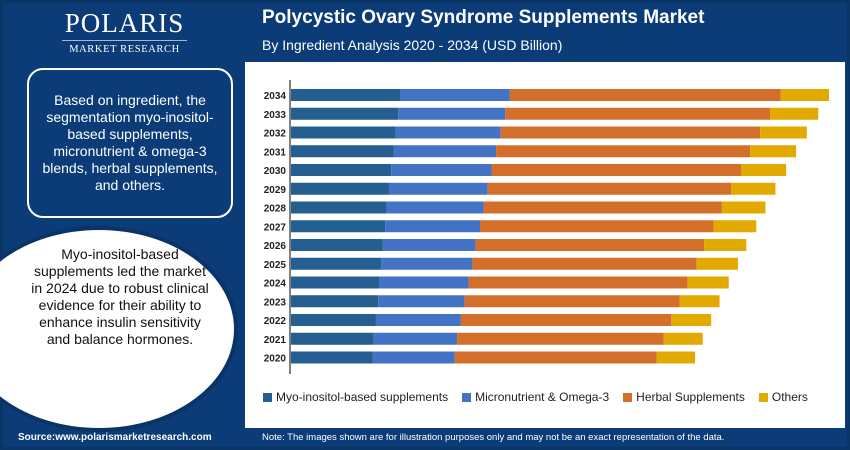 This screenshot has height=450, width=850. Describe the element at coordinates (275, 321) in the screenshot. I see `year-tick-label: 2022` at that location.